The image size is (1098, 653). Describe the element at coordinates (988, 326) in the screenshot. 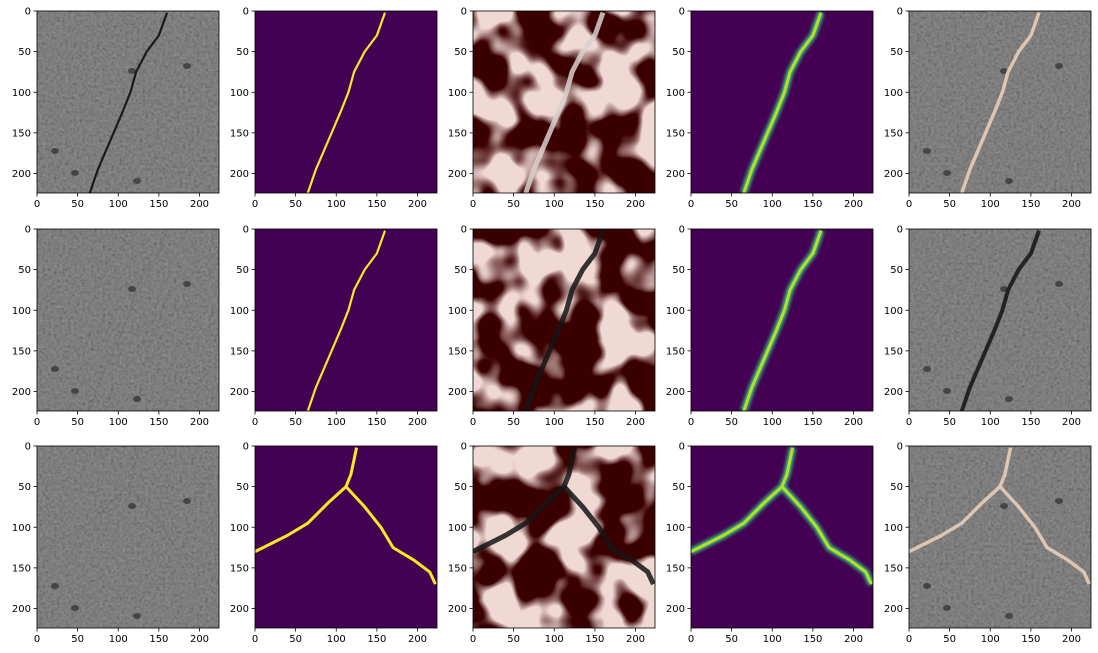

I see `panel-r2-c5-overlay: 0 50 100 150 200 0 50 100 150 200` at that location.